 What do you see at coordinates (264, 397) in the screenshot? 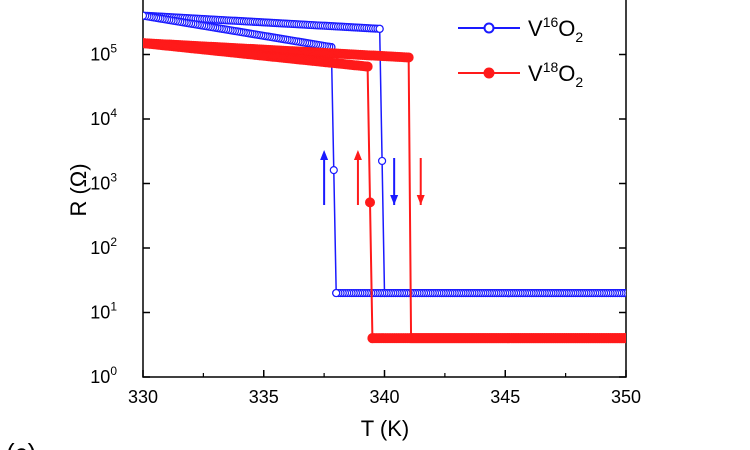
I see `x-tick-label: 335` at bounding box center [264, 397].